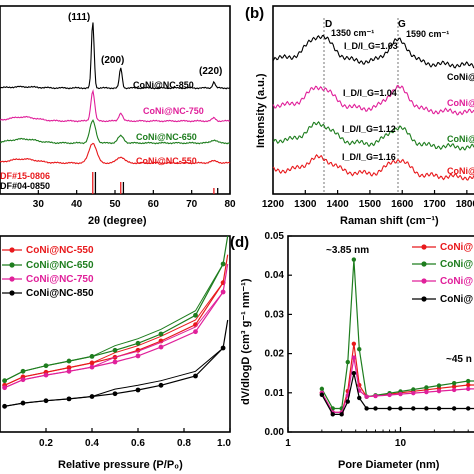 This screenshot has width=474, height=474. Describe the element at coordinates (402, 204) in the screenshot. I see `raman-tick-label: 1600` at that location.